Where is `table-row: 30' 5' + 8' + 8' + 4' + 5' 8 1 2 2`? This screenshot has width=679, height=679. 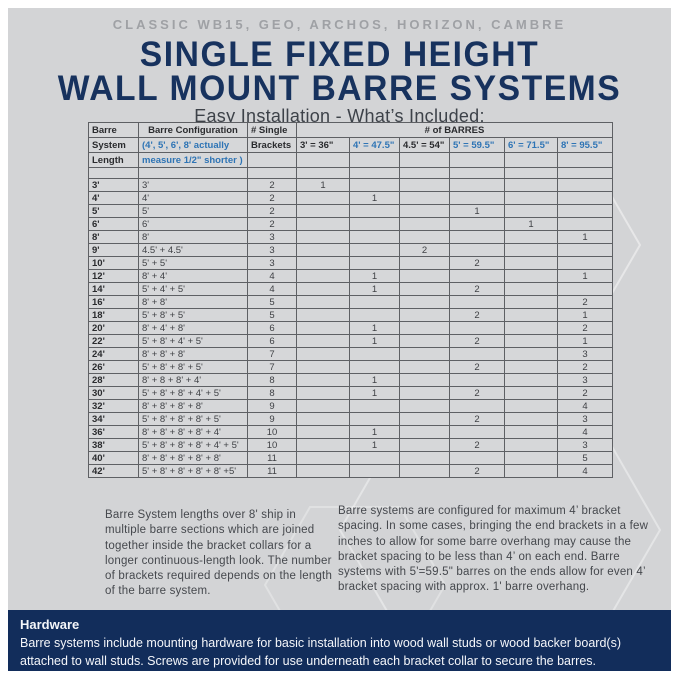 table-row: 30' 5' + 8' + 8' + 4' + 5' 8 1 2 2 is located at coordinates (350, 393).